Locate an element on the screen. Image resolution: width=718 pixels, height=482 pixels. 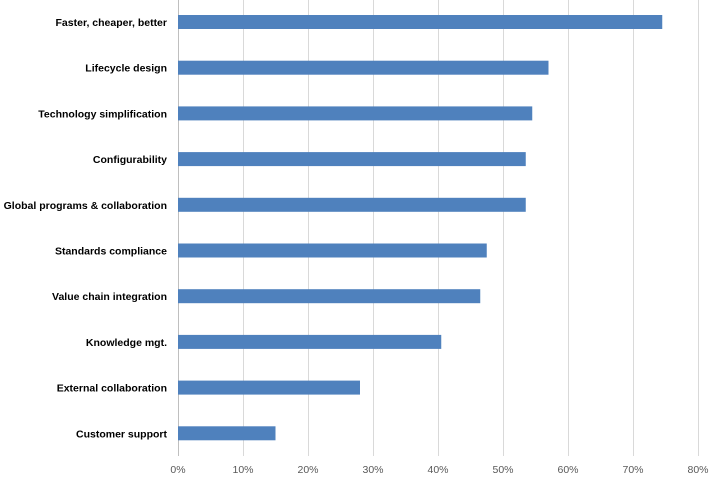
x-tick-label: 80% is located at coordinates (697, 470).